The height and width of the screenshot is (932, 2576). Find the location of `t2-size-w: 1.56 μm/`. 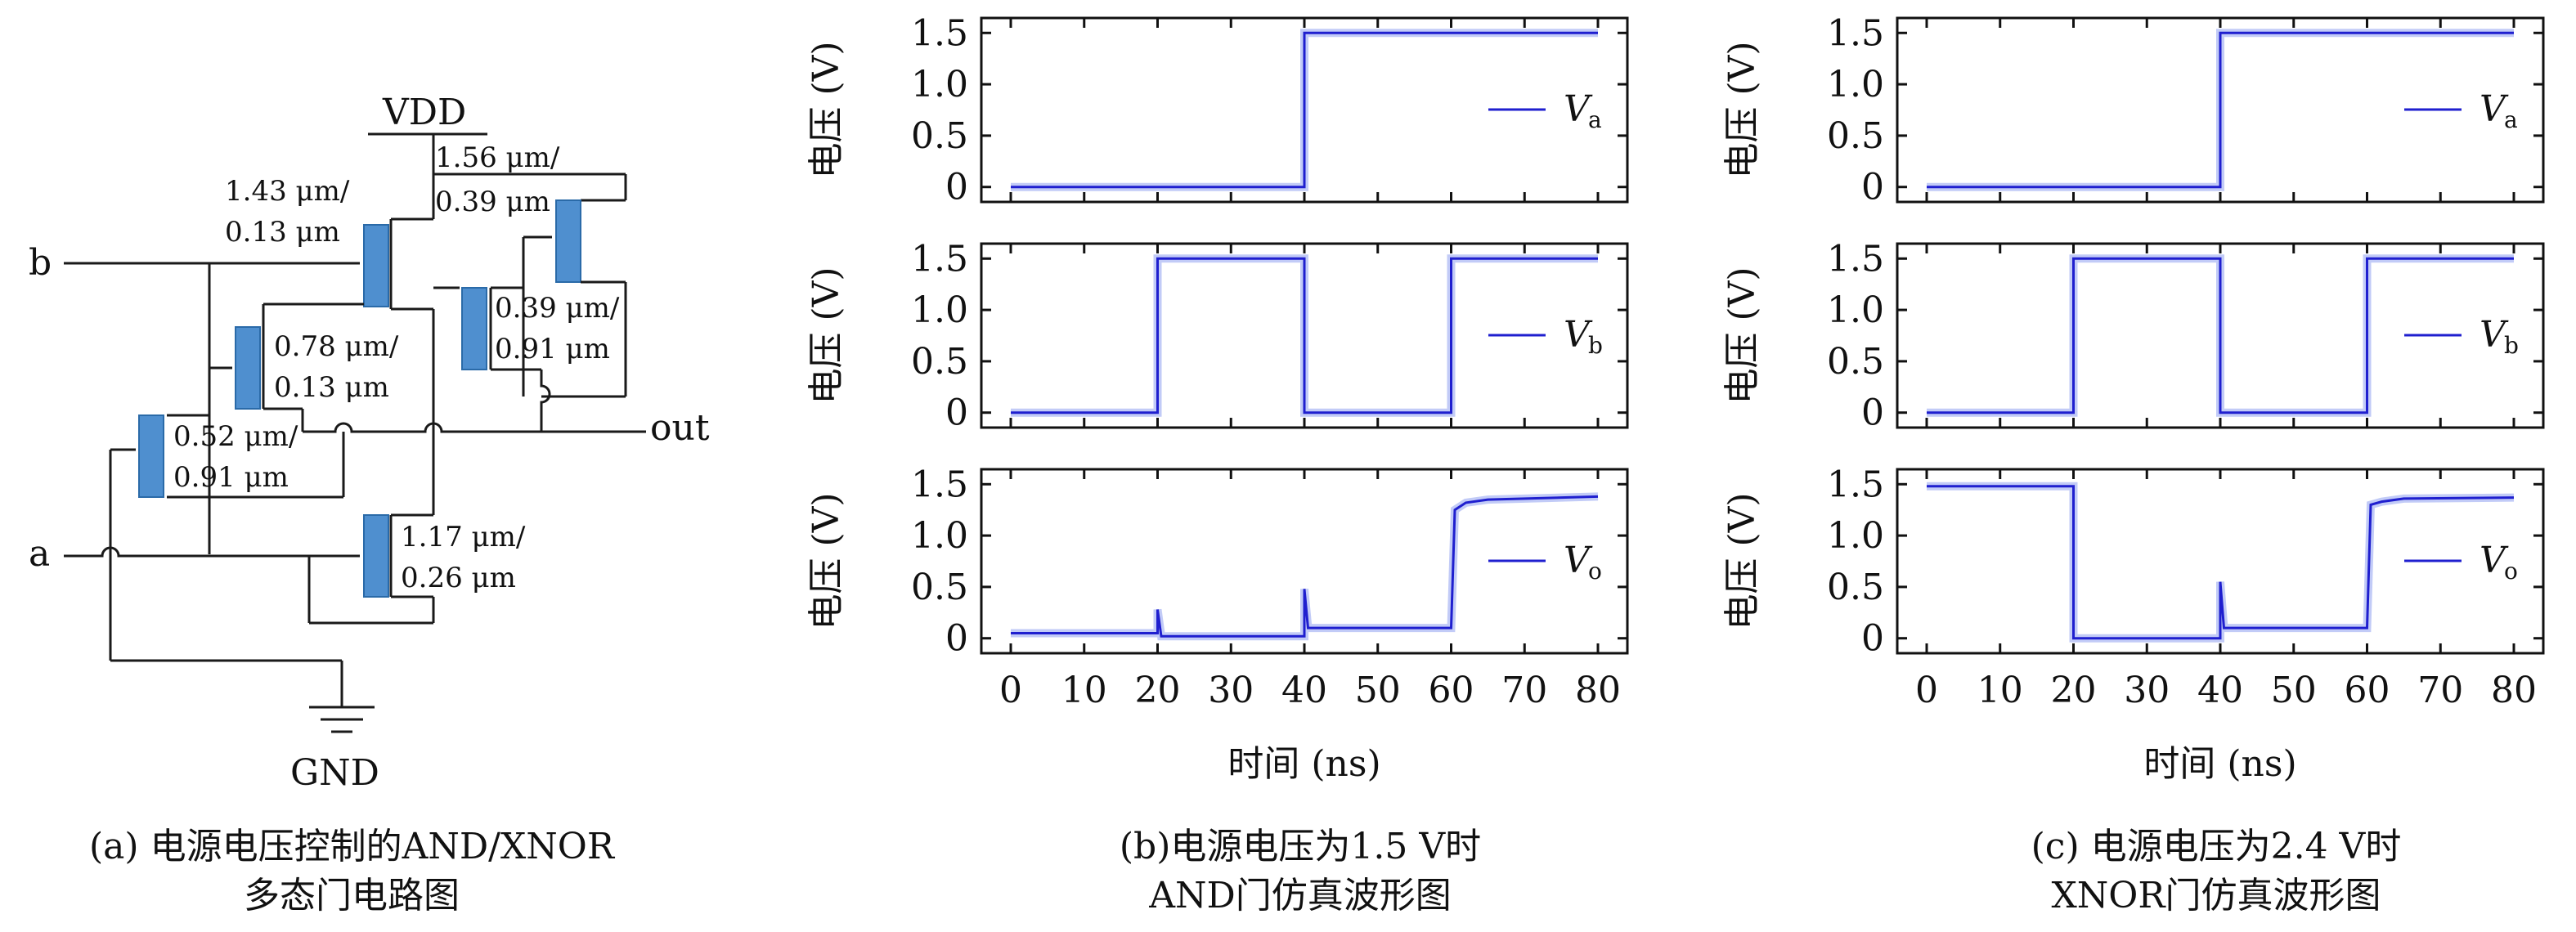

t2-size-w: 1.56 μm/ is located at coordinates (497, 157).